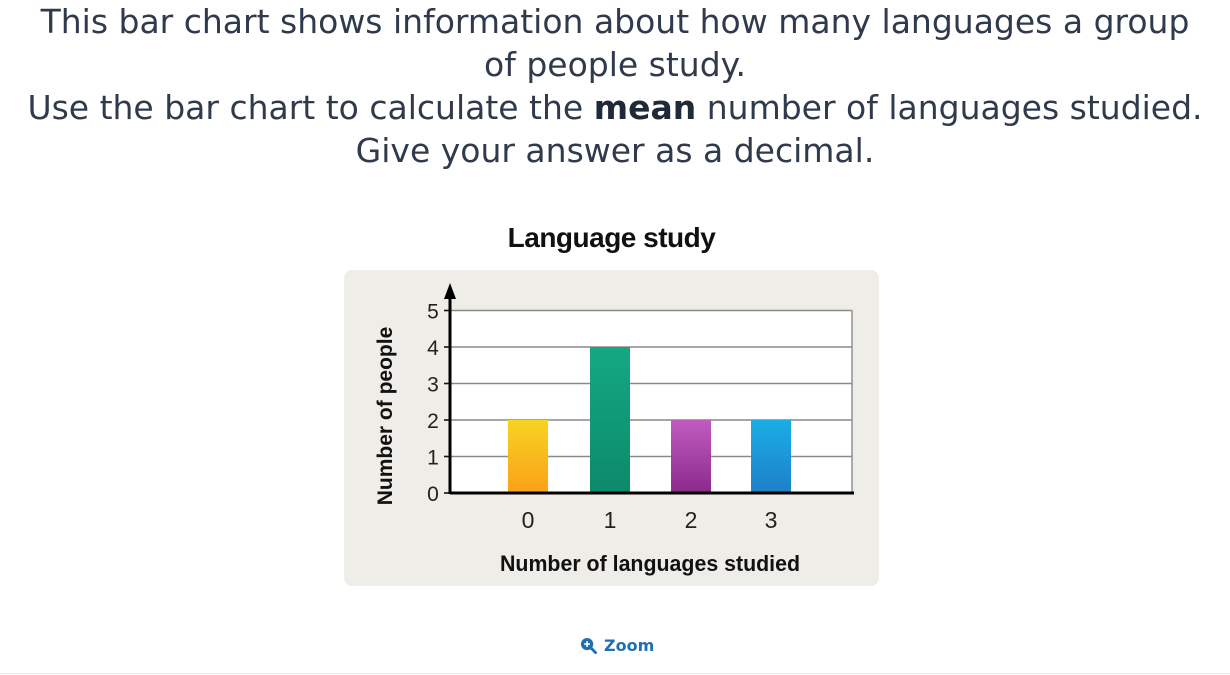 The height and width of the screenshot is (675, 1230). Describe the element at coordinates (588, 645) in the screenshot. I see `zoom-in-icon` at that location.